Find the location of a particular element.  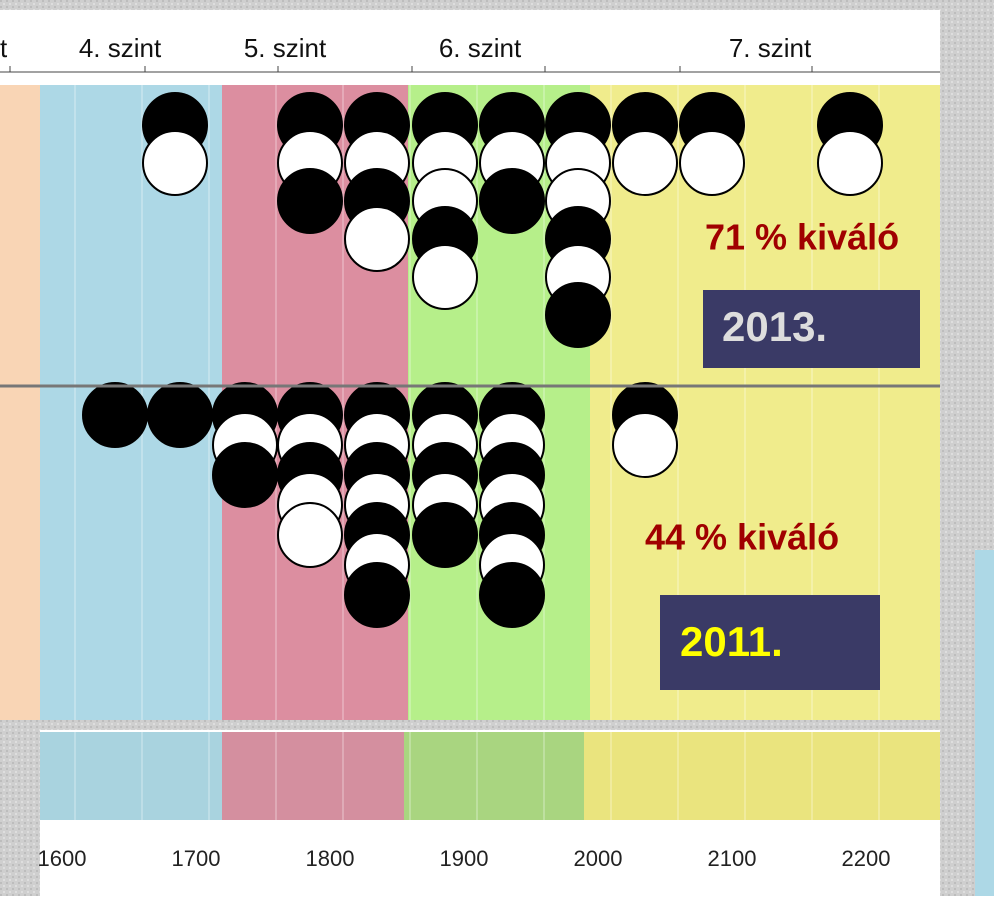

axis-label: 1900 is located at coordinates (464, 858).